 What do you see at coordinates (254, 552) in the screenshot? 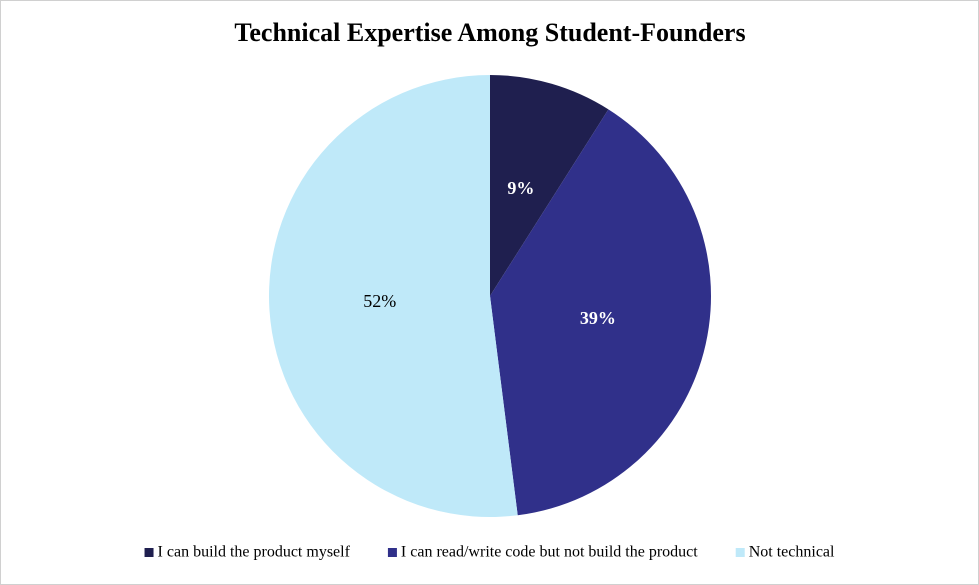
I see `legend-label: I can build the product myself` at bounding box center [254, 552].